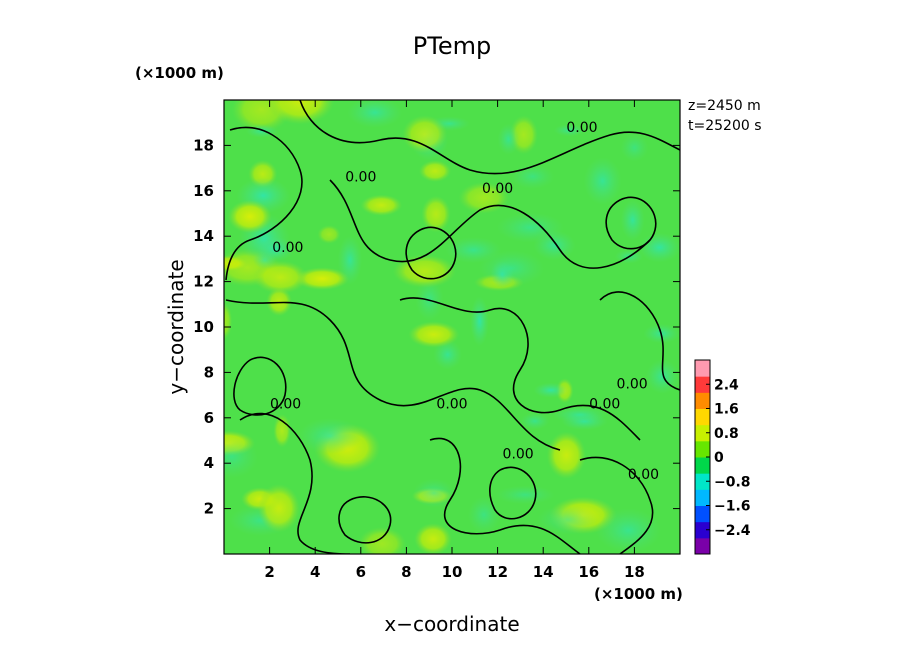  Describe the element at coordinates (732, 482) in the screenshot. I see `colorbar-tick-label: −0.8` at that location.